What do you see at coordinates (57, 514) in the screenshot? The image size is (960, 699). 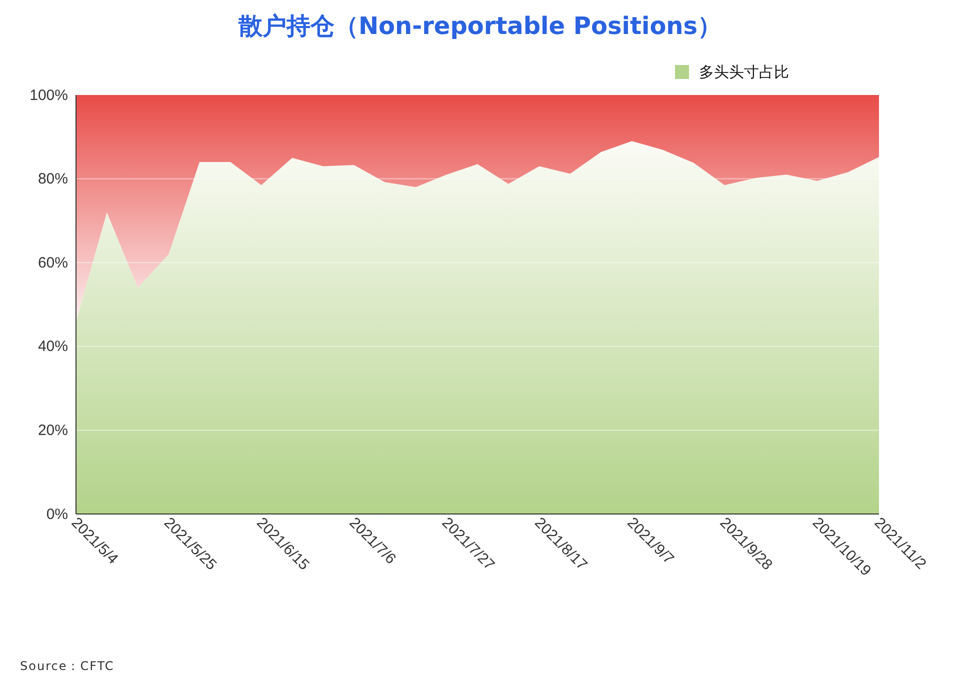 I see `y-tick-label: 0%` at bounding box center [57, 514].